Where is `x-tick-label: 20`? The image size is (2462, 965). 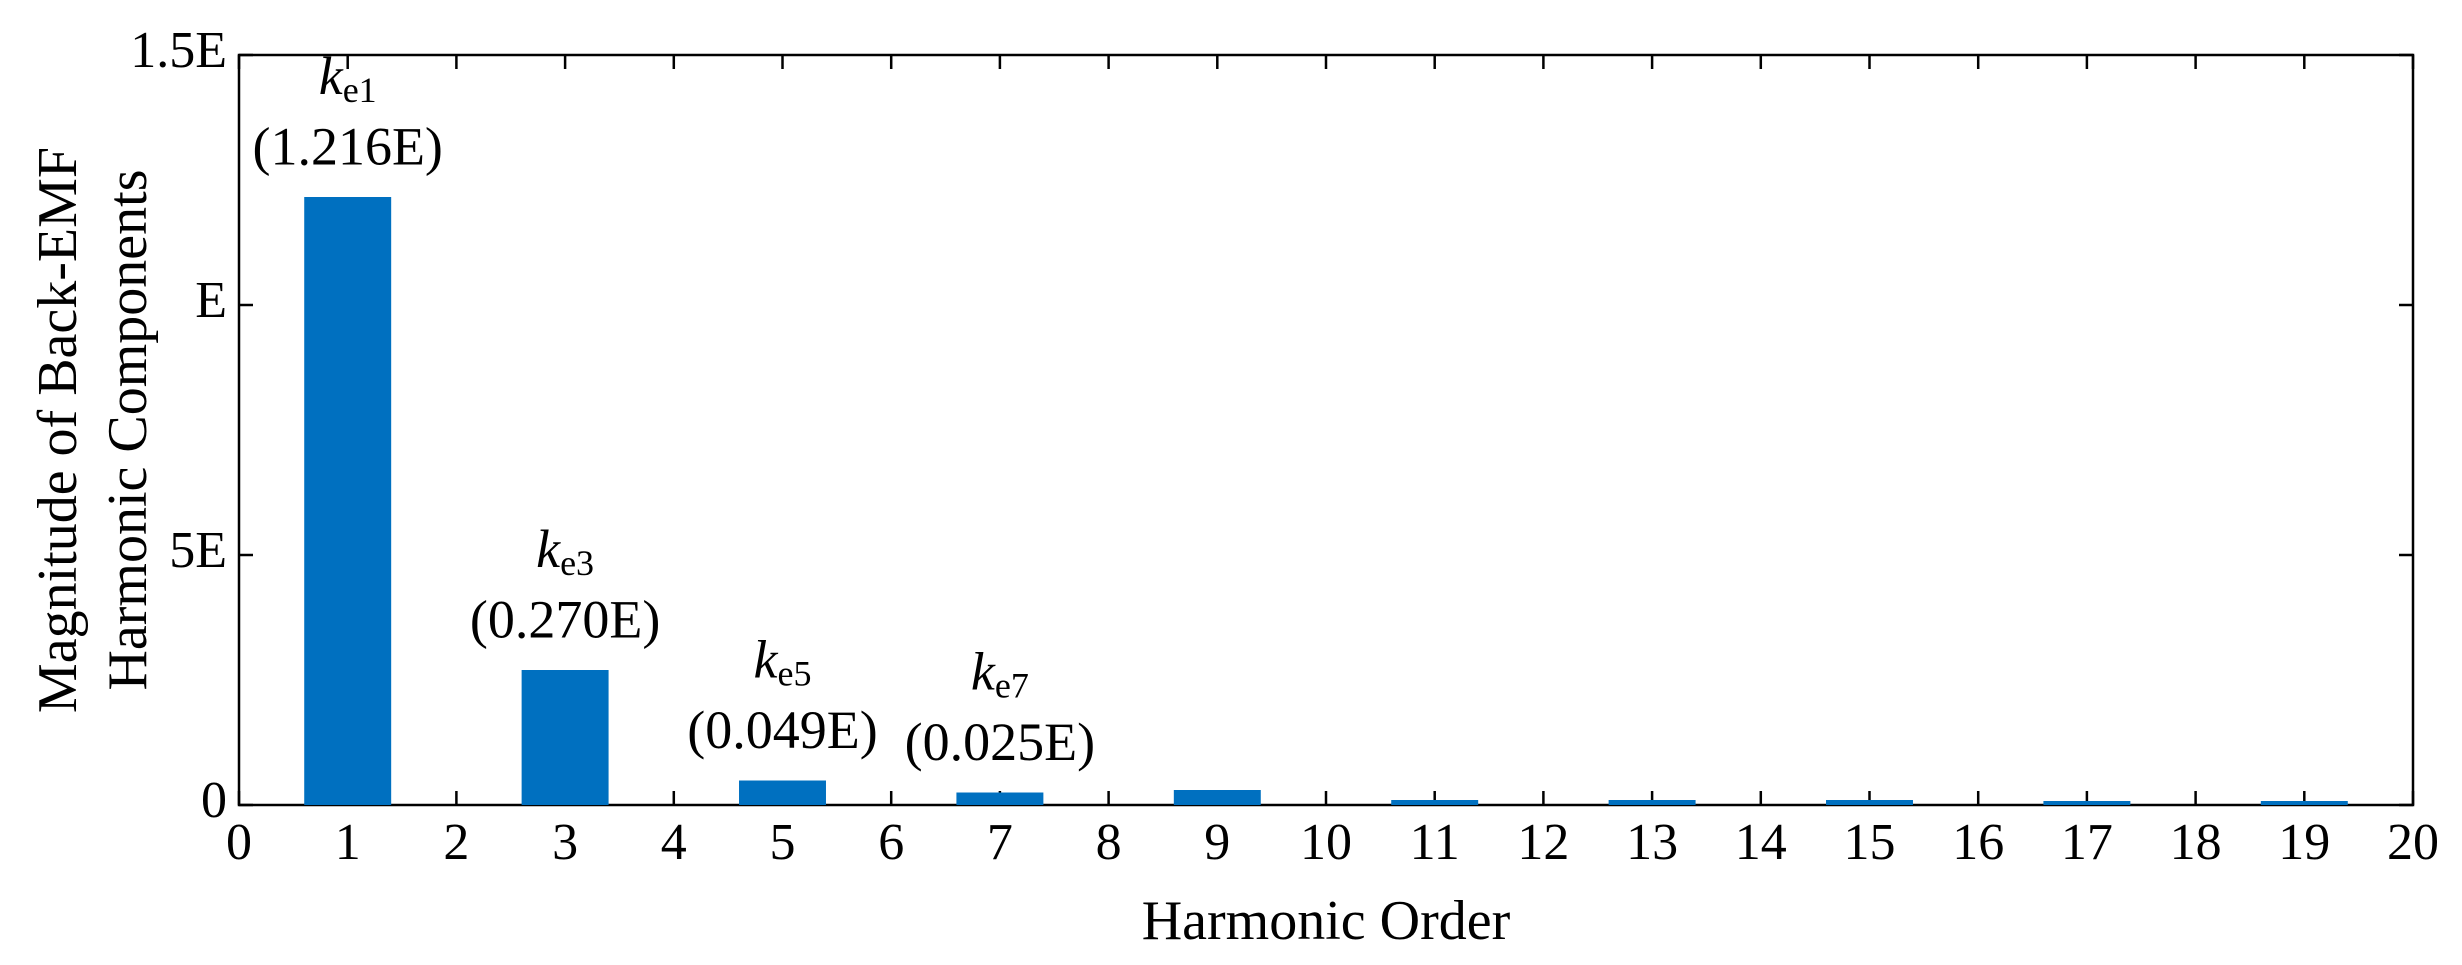 x-tick-label: 20 is located at coordinates (2413, 842).